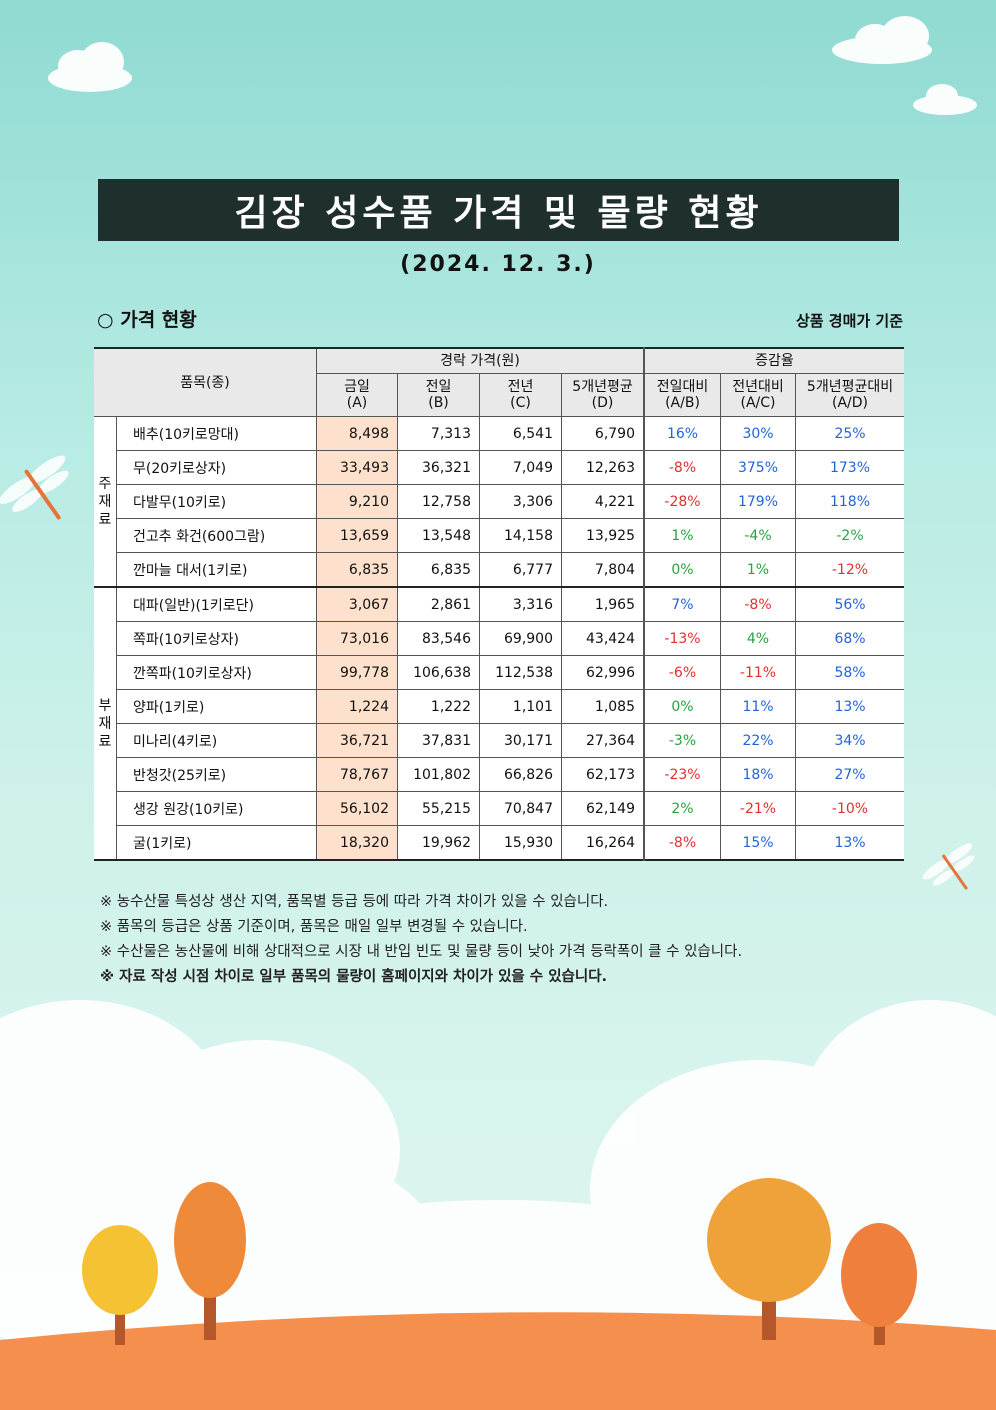 The height and width of the screenshot is (1410, 996). What do you see at coordinates (850, 403) in the screenshot?
I see `column-header-sub: (A/D)` at bounding box center [850, 403].